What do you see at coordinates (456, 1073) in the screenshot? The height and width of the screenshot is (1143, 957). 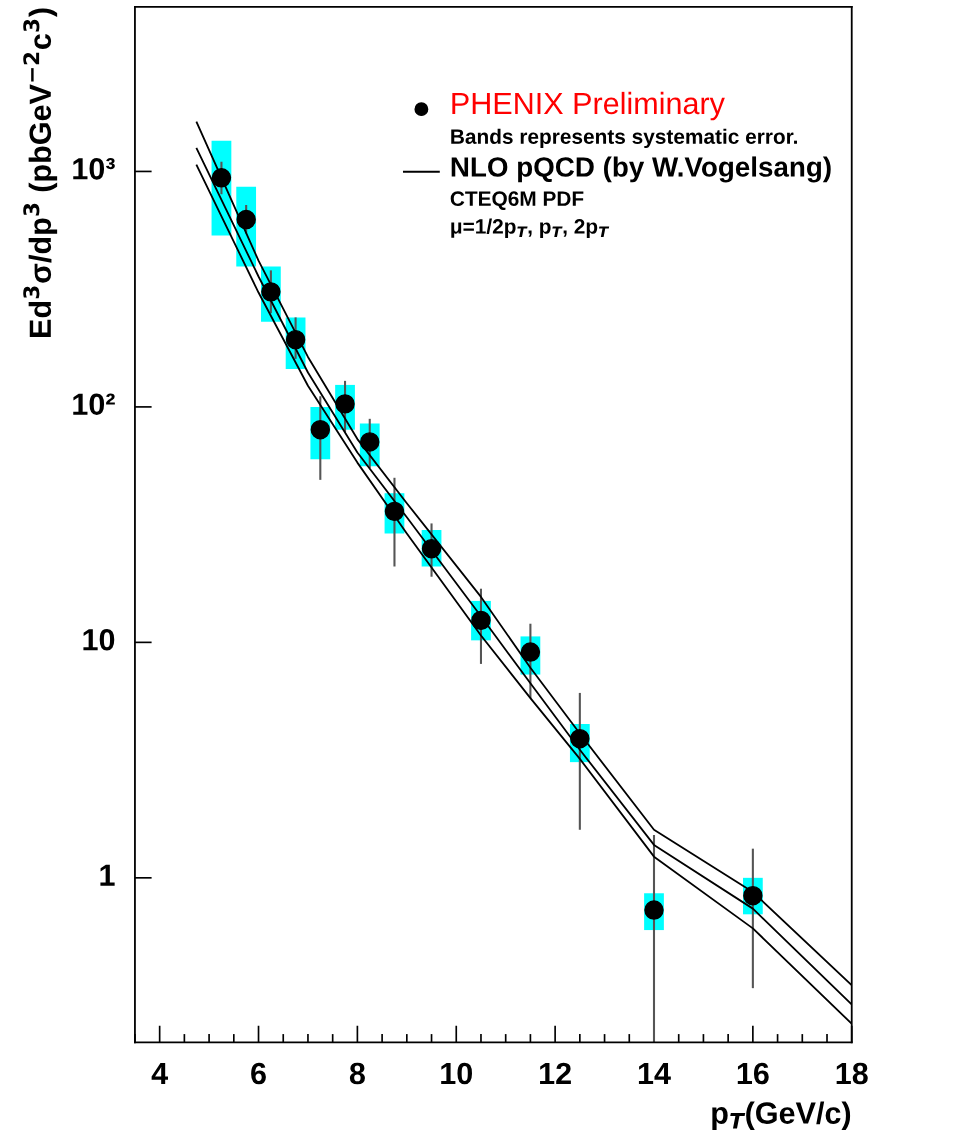 I see `x-tick-label: 10` at bounding box center [456, 1073].